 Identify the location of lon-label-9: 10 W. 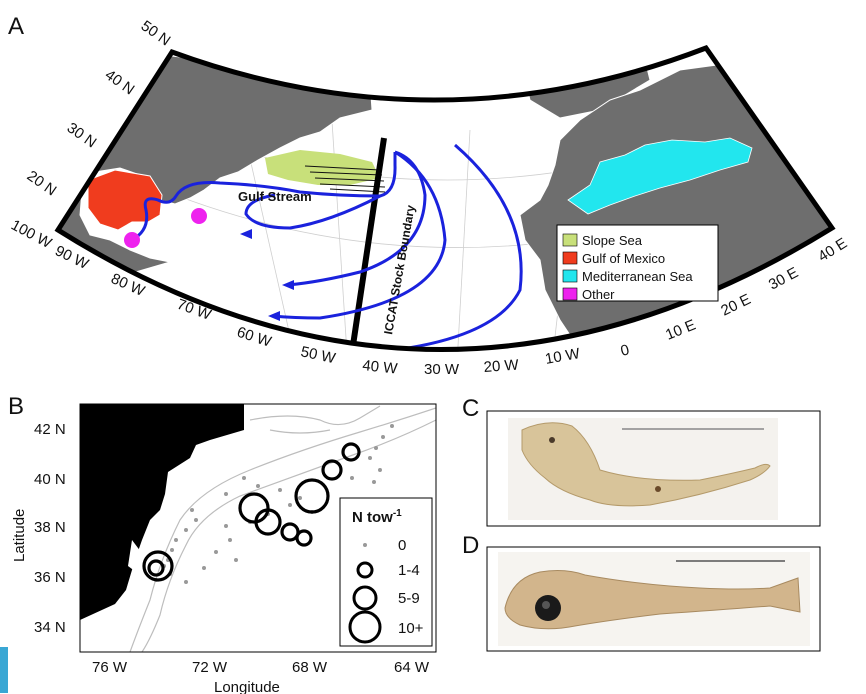
(563, 356).